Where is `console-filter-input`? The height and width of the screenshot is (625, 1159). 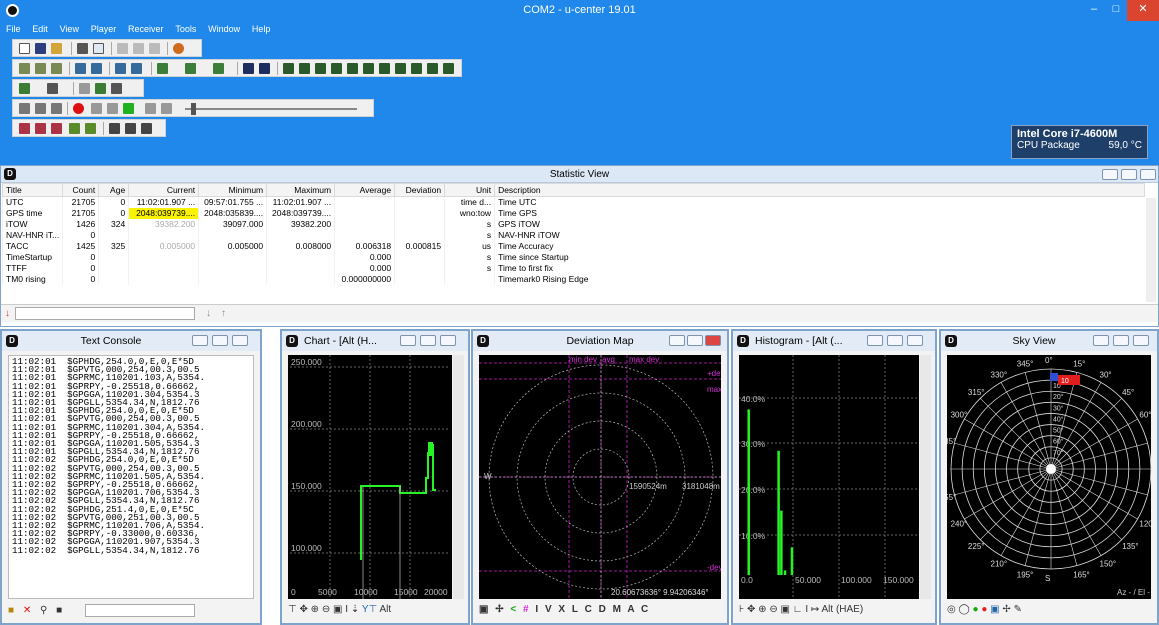
console-filter-input is located at coordinates (139, 610).